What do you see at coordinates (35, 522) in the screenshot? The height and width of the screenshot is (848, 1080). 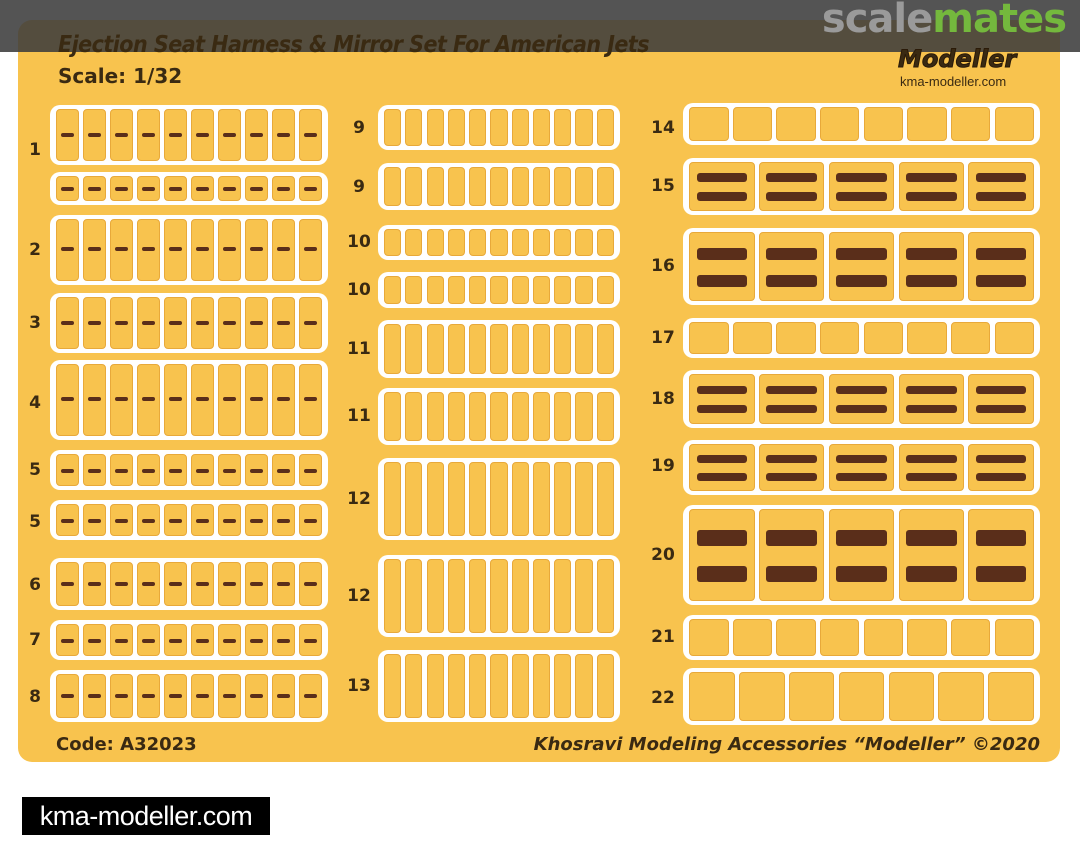 I see `part-number-label: 5` at bounding box center [35, 522].